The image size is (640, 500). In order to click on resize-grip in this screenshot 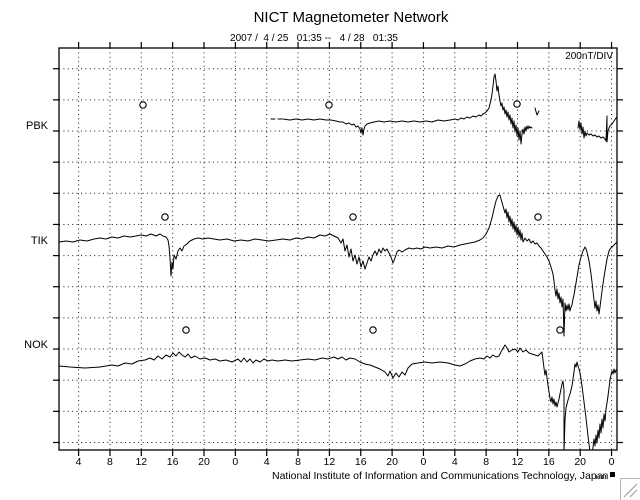, I will do `click(630, 489)`.